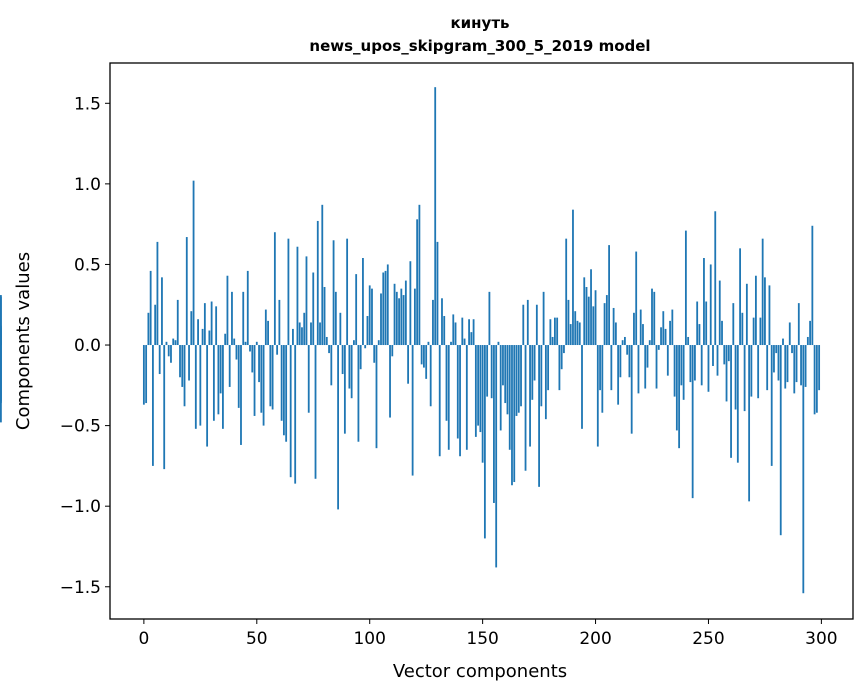 The image size is (867, 696). Describe the element at coordinates (482, 639) in the screenshot. I see `x-tick-label: 150` at that location.